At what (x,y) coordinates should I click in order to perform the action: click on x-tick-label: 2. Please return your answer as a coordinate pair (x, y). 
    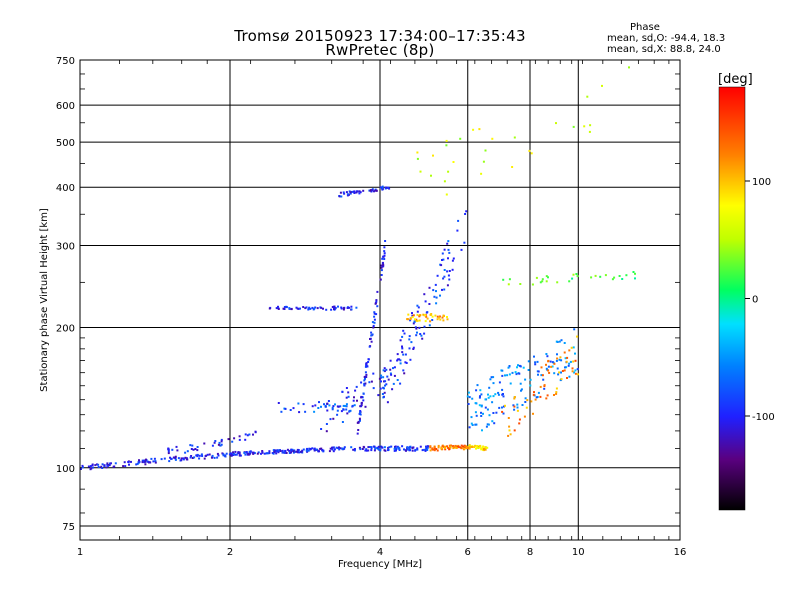
    Looking at the image, I should click on (230, 552).